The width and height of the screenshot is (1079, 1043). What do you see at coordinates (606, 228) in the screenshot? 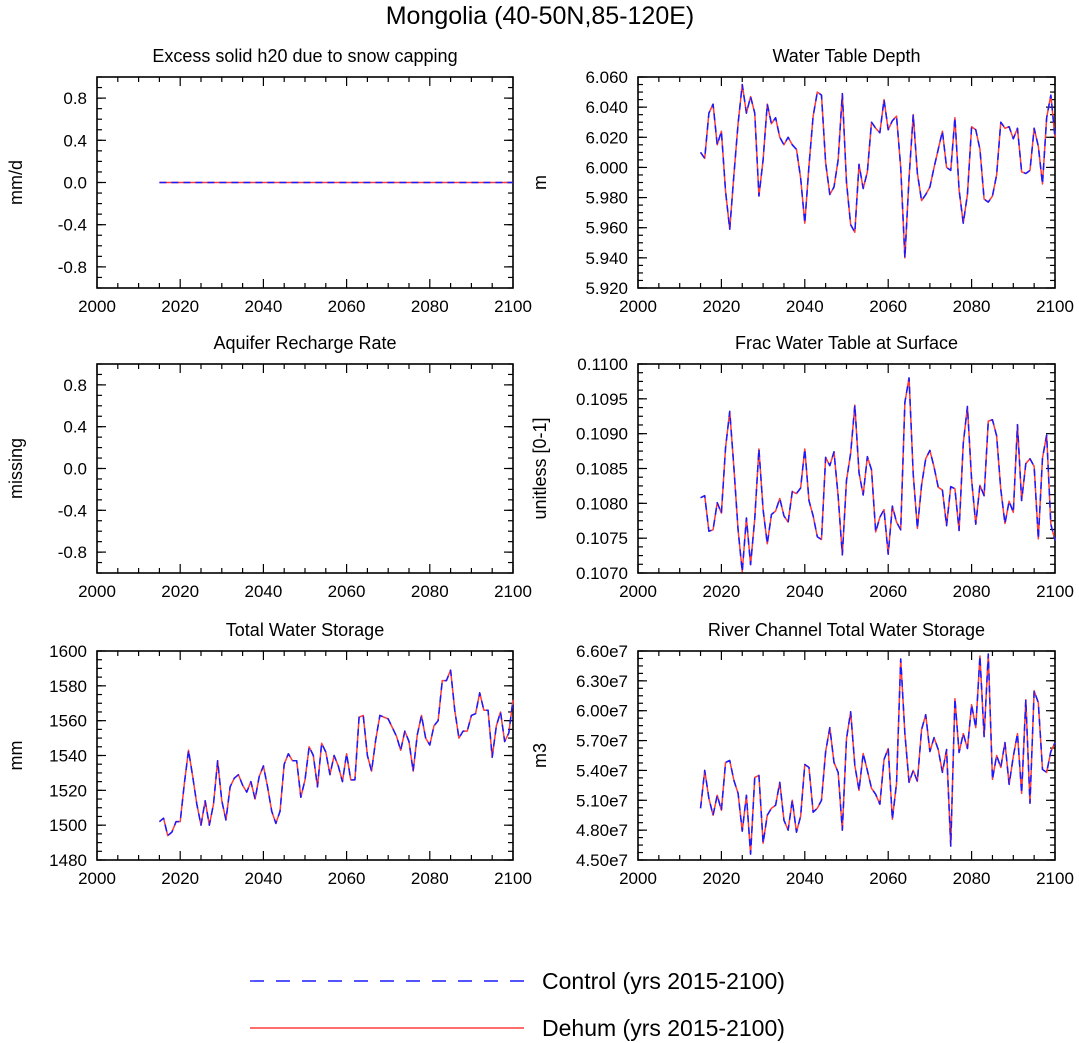
I see `y-tick-label: 5.960` at bounding box center [606, 228].